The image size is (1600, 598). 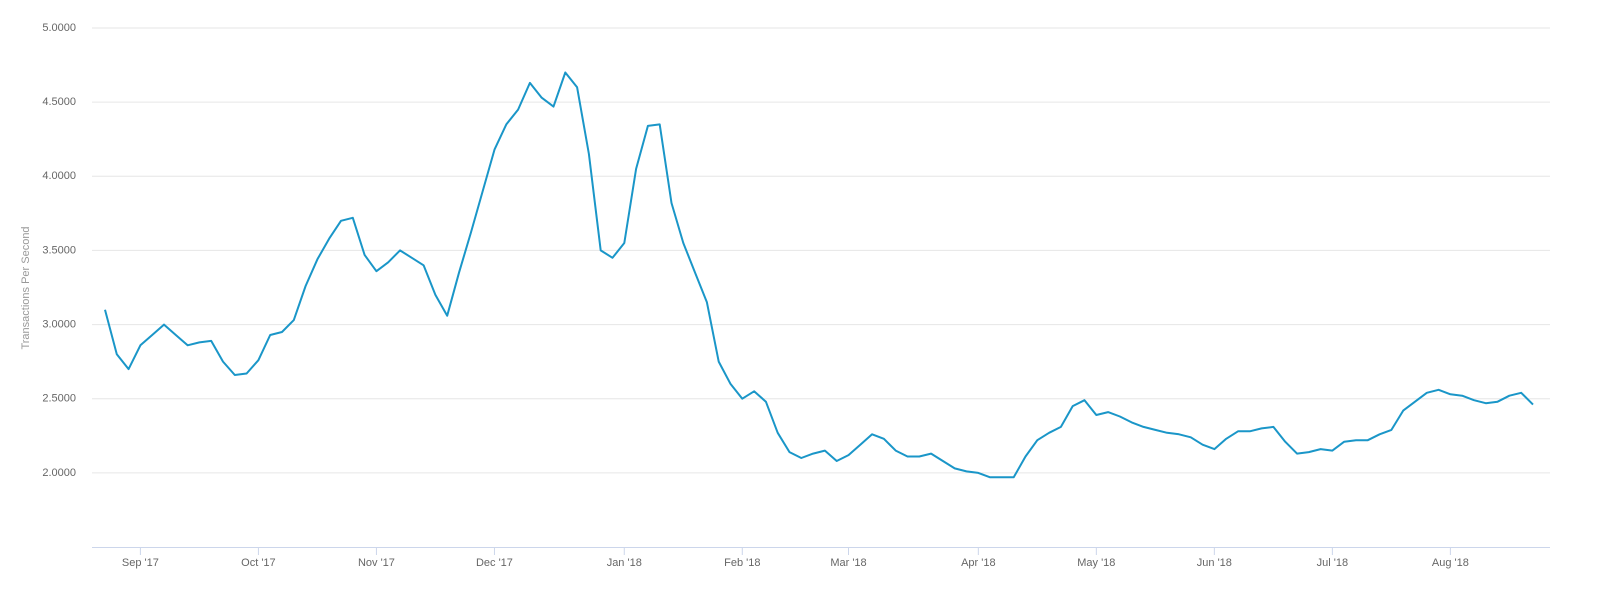 I want to click on y-tick-label: 4.5000, so click(x=59, y=102).